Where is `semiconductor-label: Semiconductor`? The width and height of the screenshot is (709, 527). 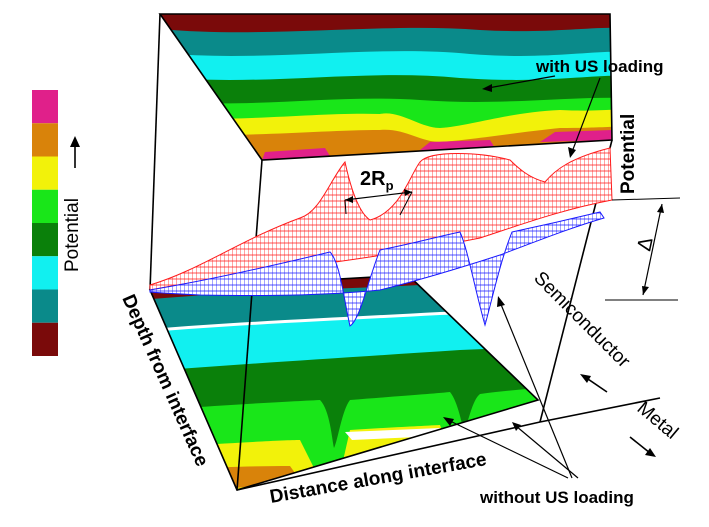
semiconductor-label: Semiconductor is located at coordinates (581, 320).